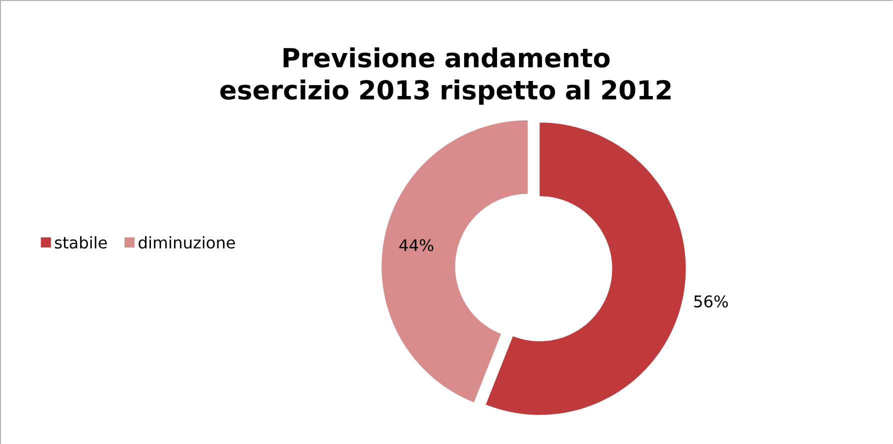 The image size is (893, 444). Describe the element at coordinates (186, 242) in the screenshot. I see `legend-label: diminuzione` at that location.